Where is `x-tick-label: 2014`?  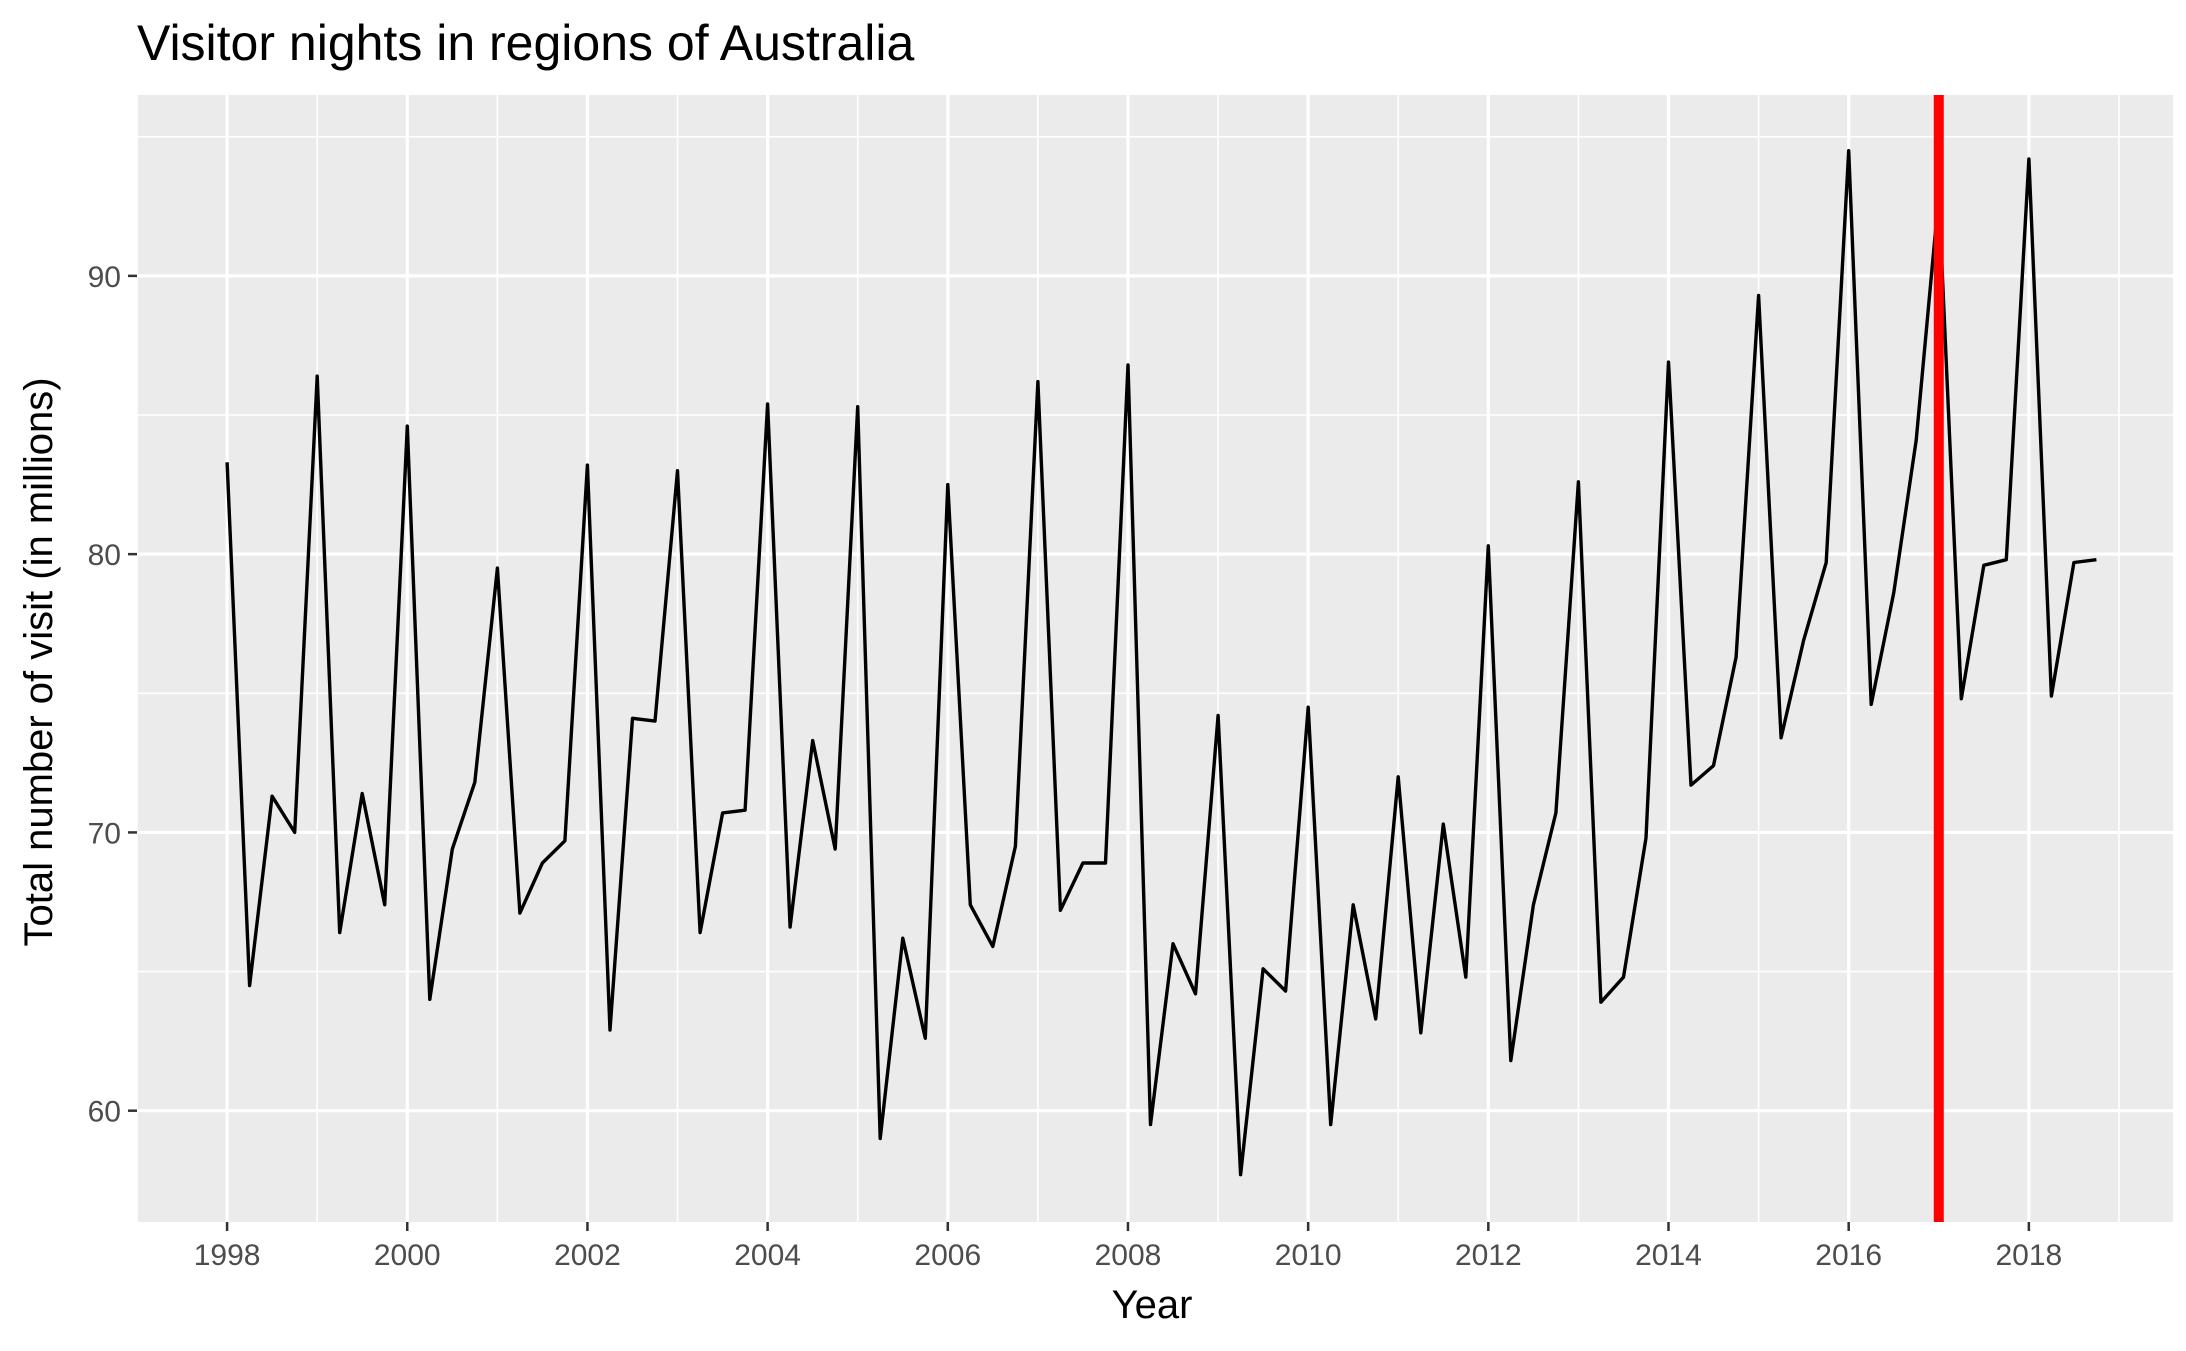 x-tick-label: 2014 is located at coordinates (1668, 1255).